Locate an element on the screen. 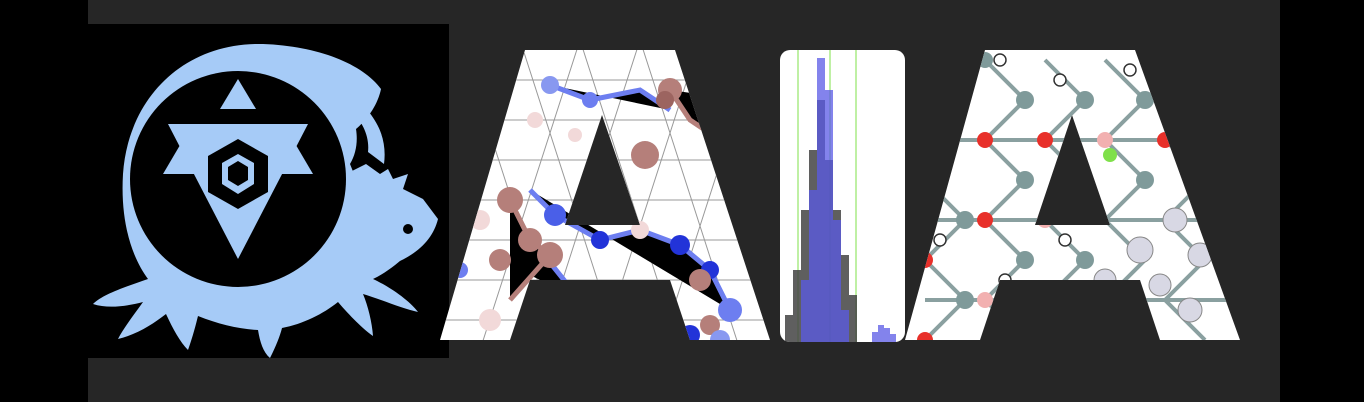 The image size is (1364, 402). letter-i-histogram is located at coordinates (842, 196).